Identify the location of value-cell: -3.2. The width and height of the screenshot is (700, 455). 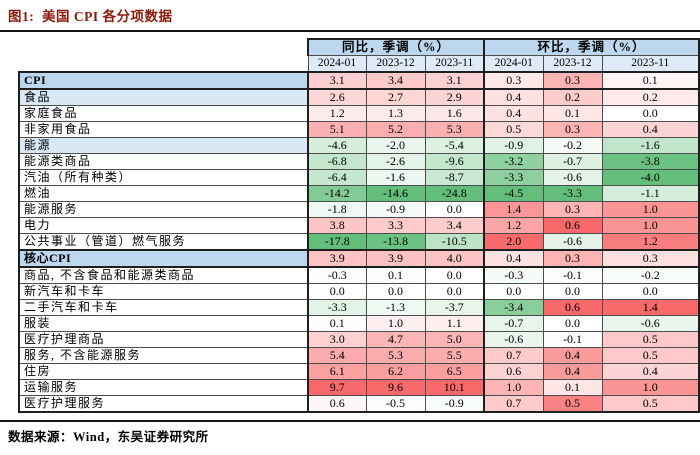
(513, 161).